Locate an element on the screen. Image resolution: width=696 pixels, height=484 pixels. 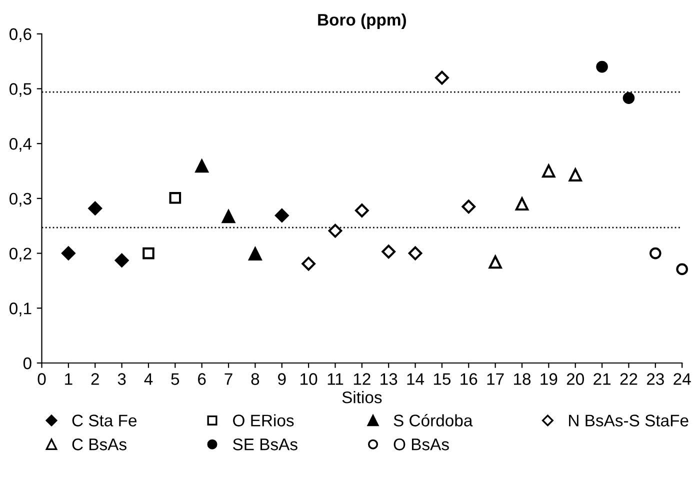
x-tick-label: 12 is located at coordinates (362, 379).